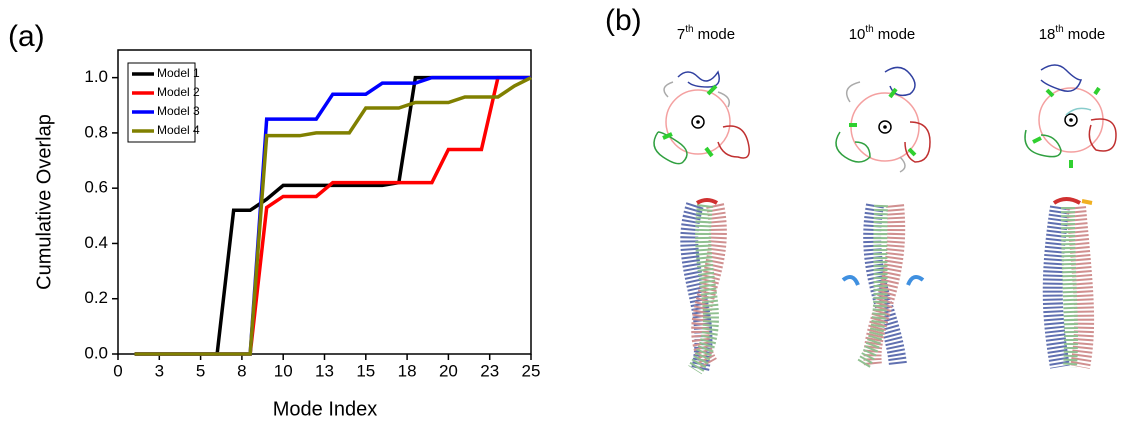  Describe the element at coordinates (44, 202) in the screenshot. I see `y-axis-label: Cumulative Overlap` at that location.